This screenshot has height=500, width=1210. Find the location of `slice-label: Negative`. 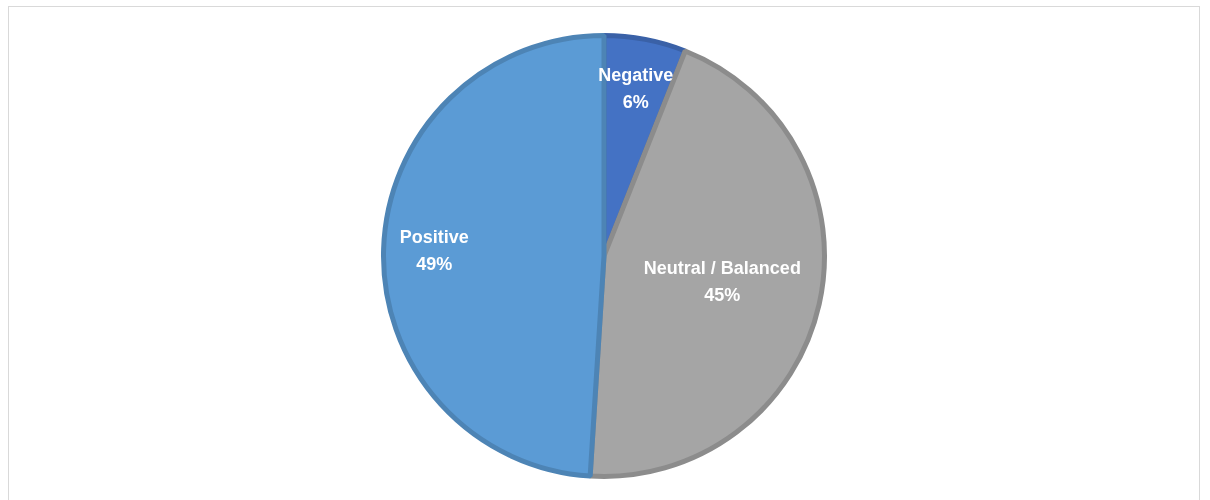

slice-label: Negative is located at coordinates (636, 75).